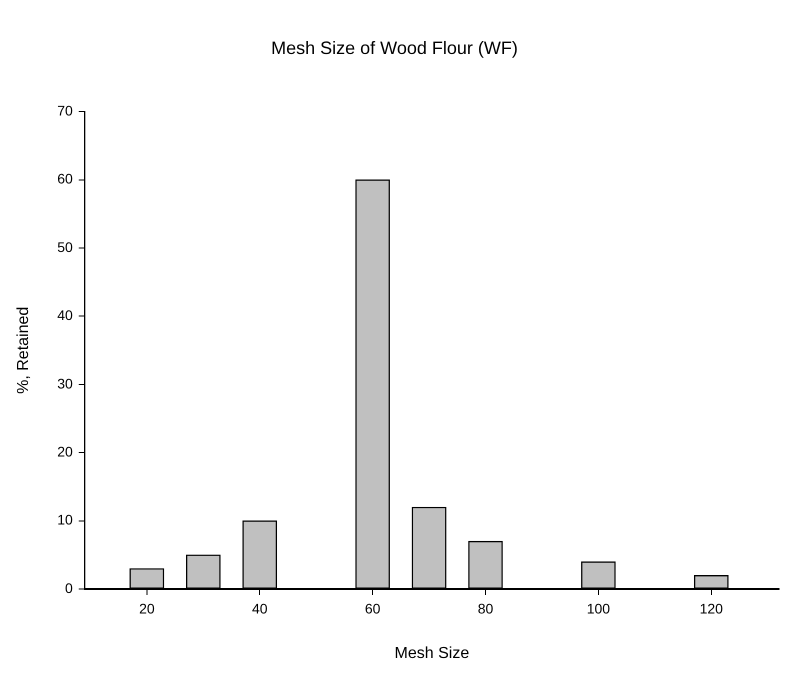  What do you see at coordinates (65, 520) in the screenshot?
I see `y-tick-label: 10` at bounding box center [65, 520].